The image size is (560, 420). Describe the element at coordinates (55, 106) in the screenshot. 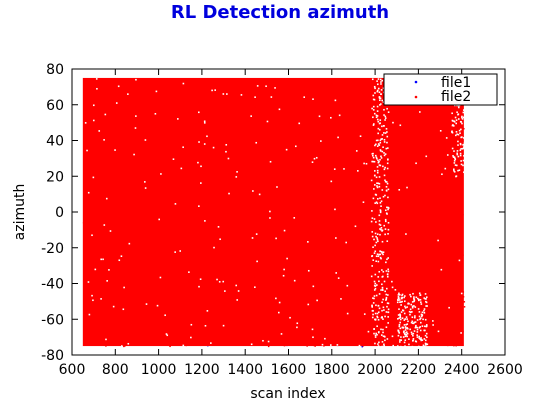

I see `y-tick-label: 60` at that location.